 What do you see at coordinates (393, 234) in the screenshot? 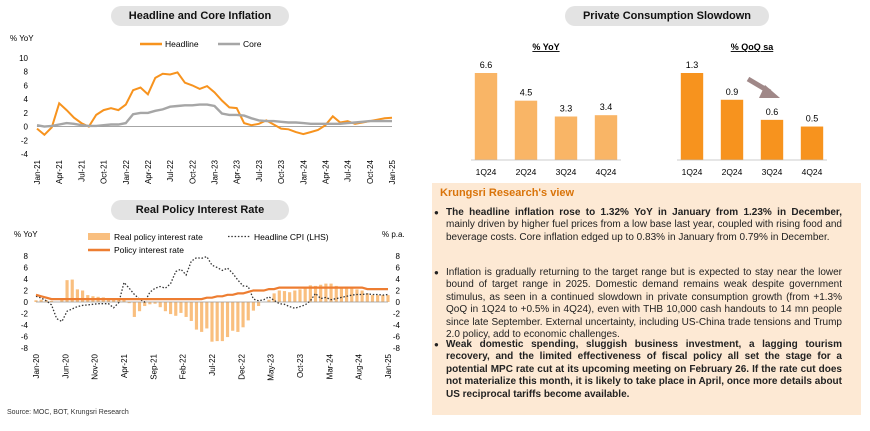
I see `y-axis-label-right: % p.a.` at bounding box center [393, 234].